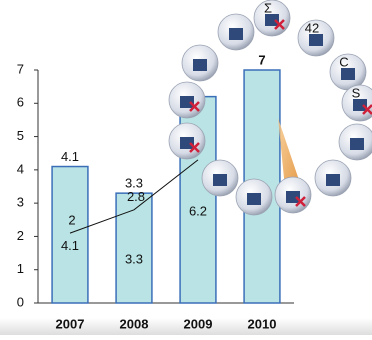  I want to click on bar-inner-label: 4.1, so click(70, 245).